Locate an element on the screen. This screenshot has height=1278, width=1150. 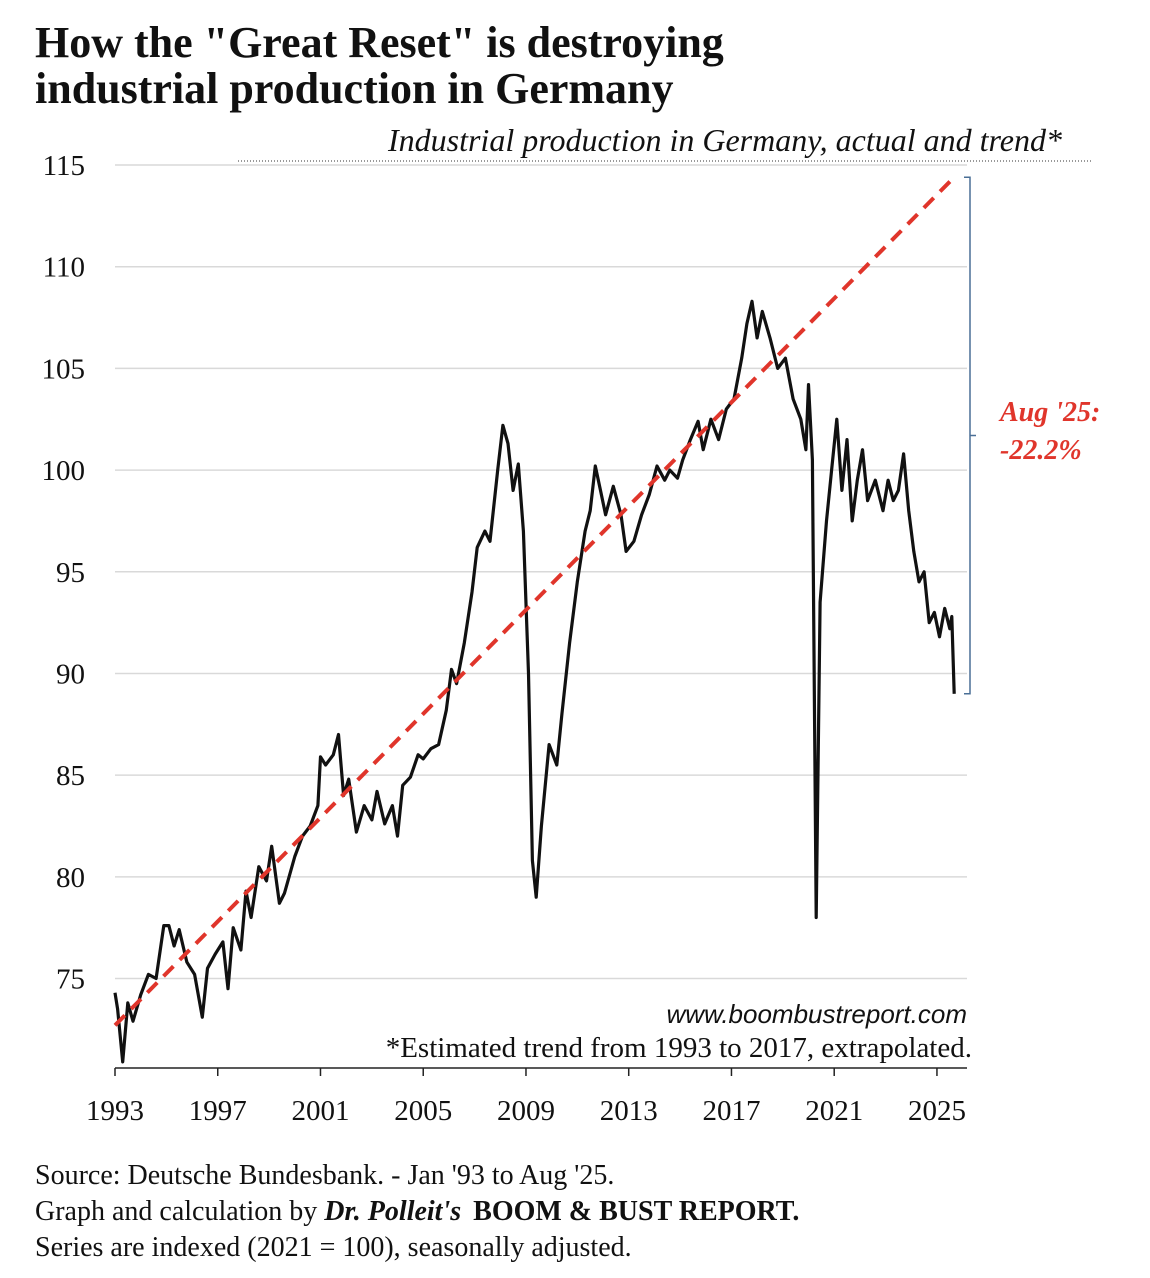
y-tick-label: 105 is located at coordinates (64, 369).